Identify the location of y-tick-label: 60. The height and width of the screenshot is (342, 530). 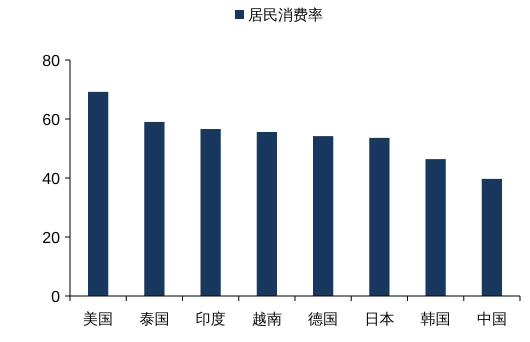
(51, 120).